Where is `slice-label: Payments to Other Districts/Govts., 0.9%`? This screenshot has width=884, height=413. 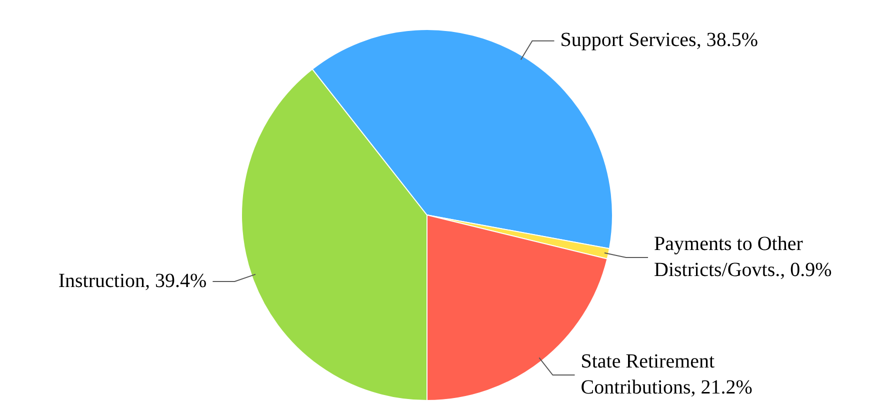
slice-label: Payments to Other Districts/Govts., 0.9% is located at coordinates (743, 256).